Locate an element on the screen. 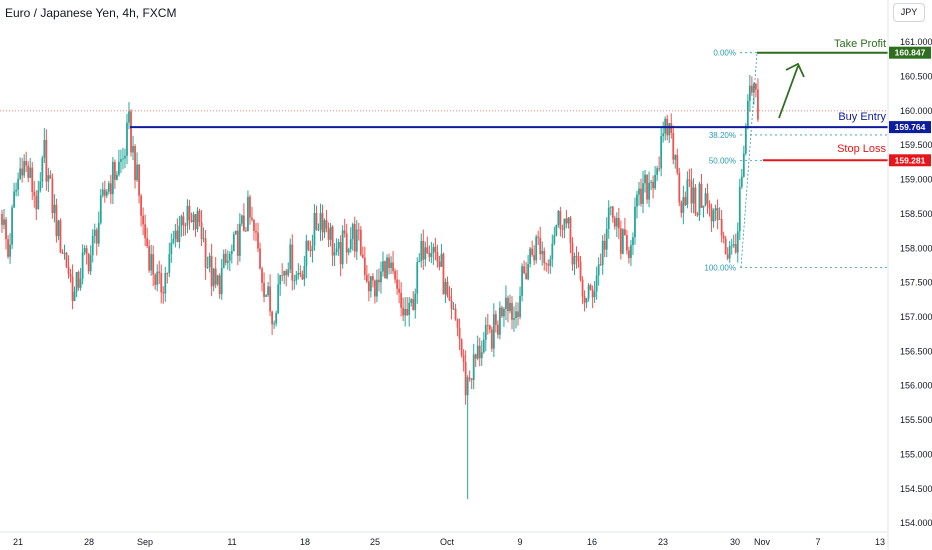 This screenshot has width=932, height=550. y-tick-label: 156.000 is located at coordinates (916, 386).